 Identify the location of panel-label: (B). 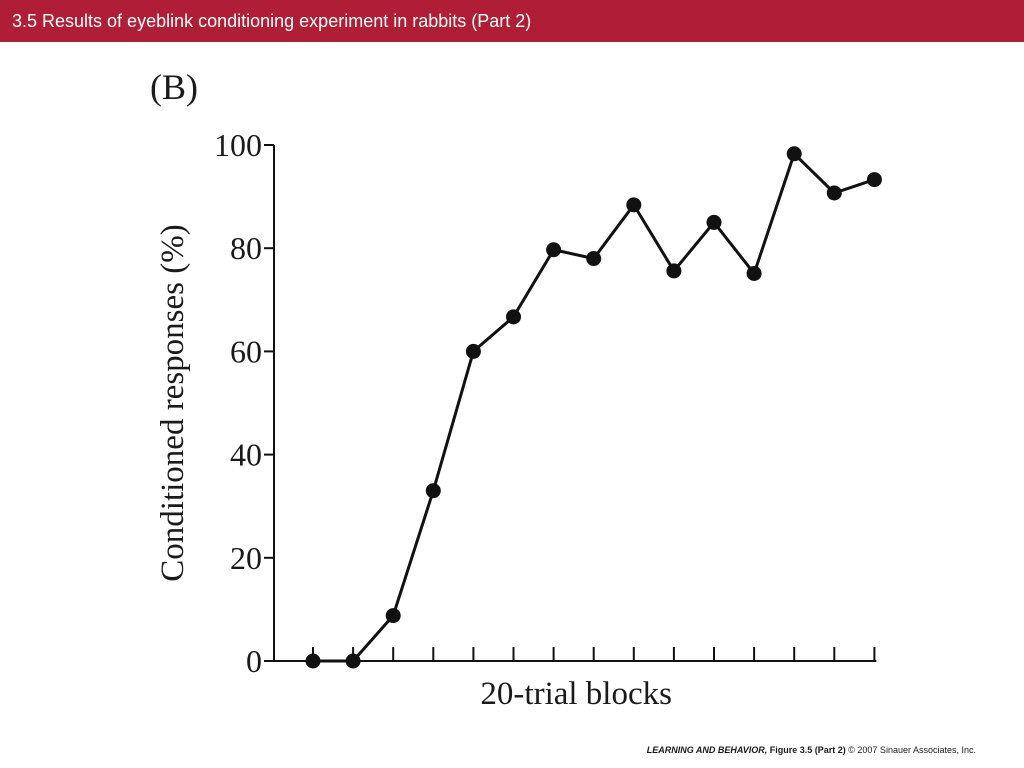
(174, 87).